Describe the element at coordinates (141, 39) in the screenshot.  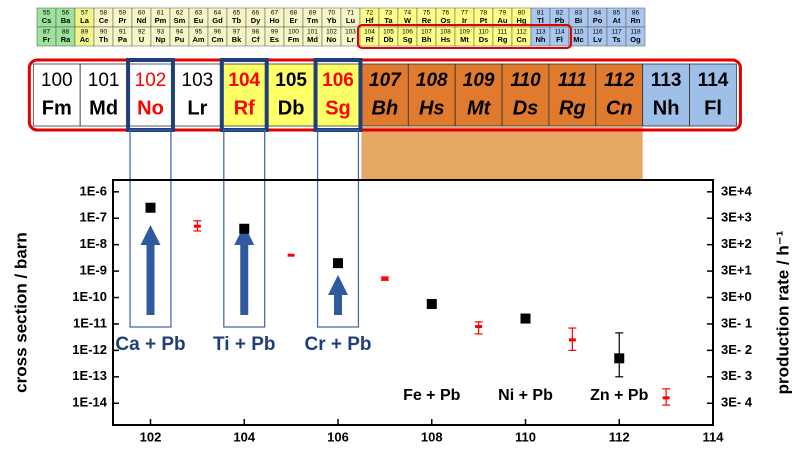
I see `mini-symbol: U` at that location.